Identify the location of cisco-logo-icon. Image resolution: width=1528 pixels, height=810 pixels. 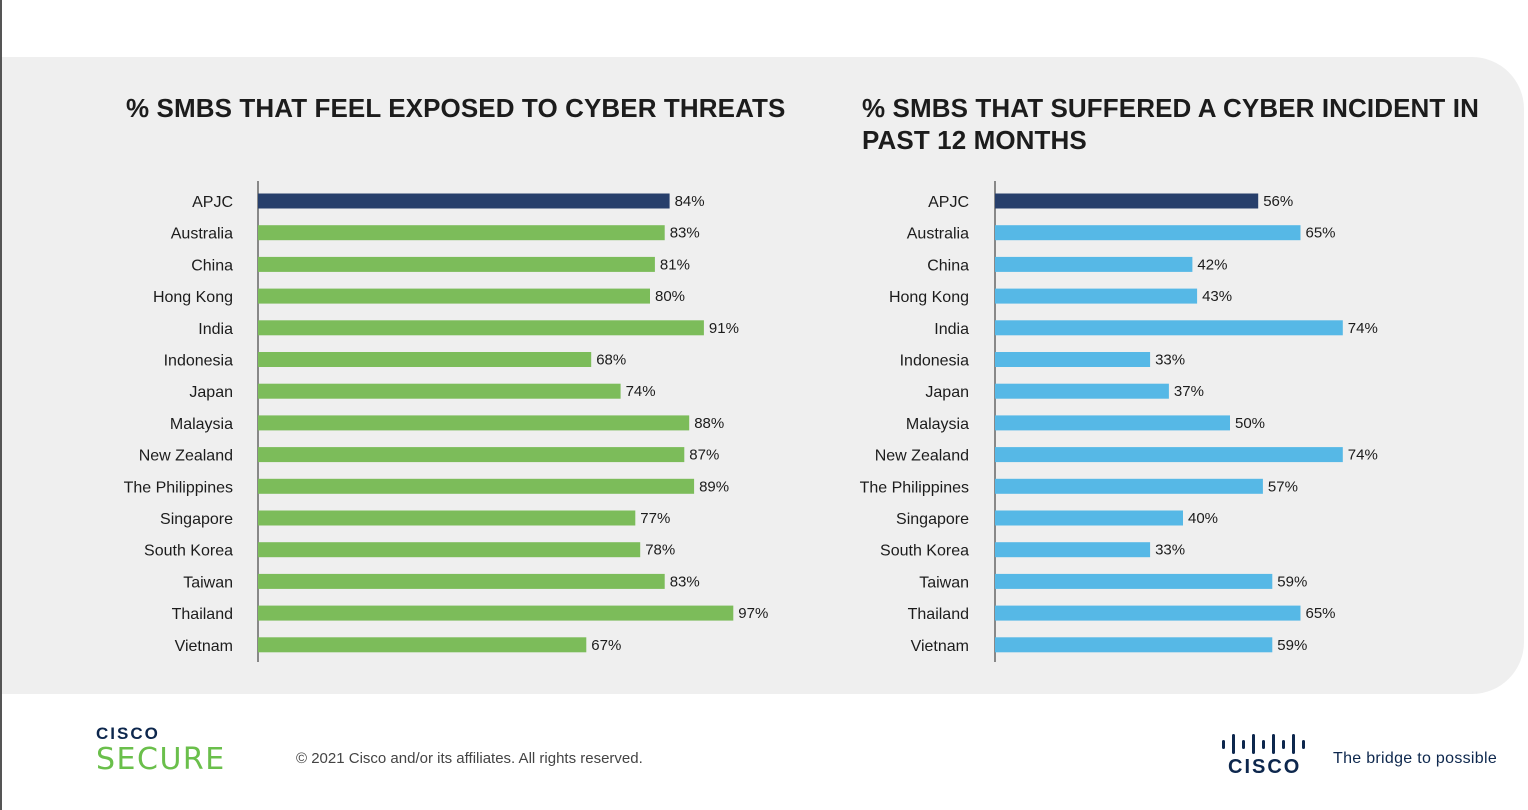
(1263, 744).